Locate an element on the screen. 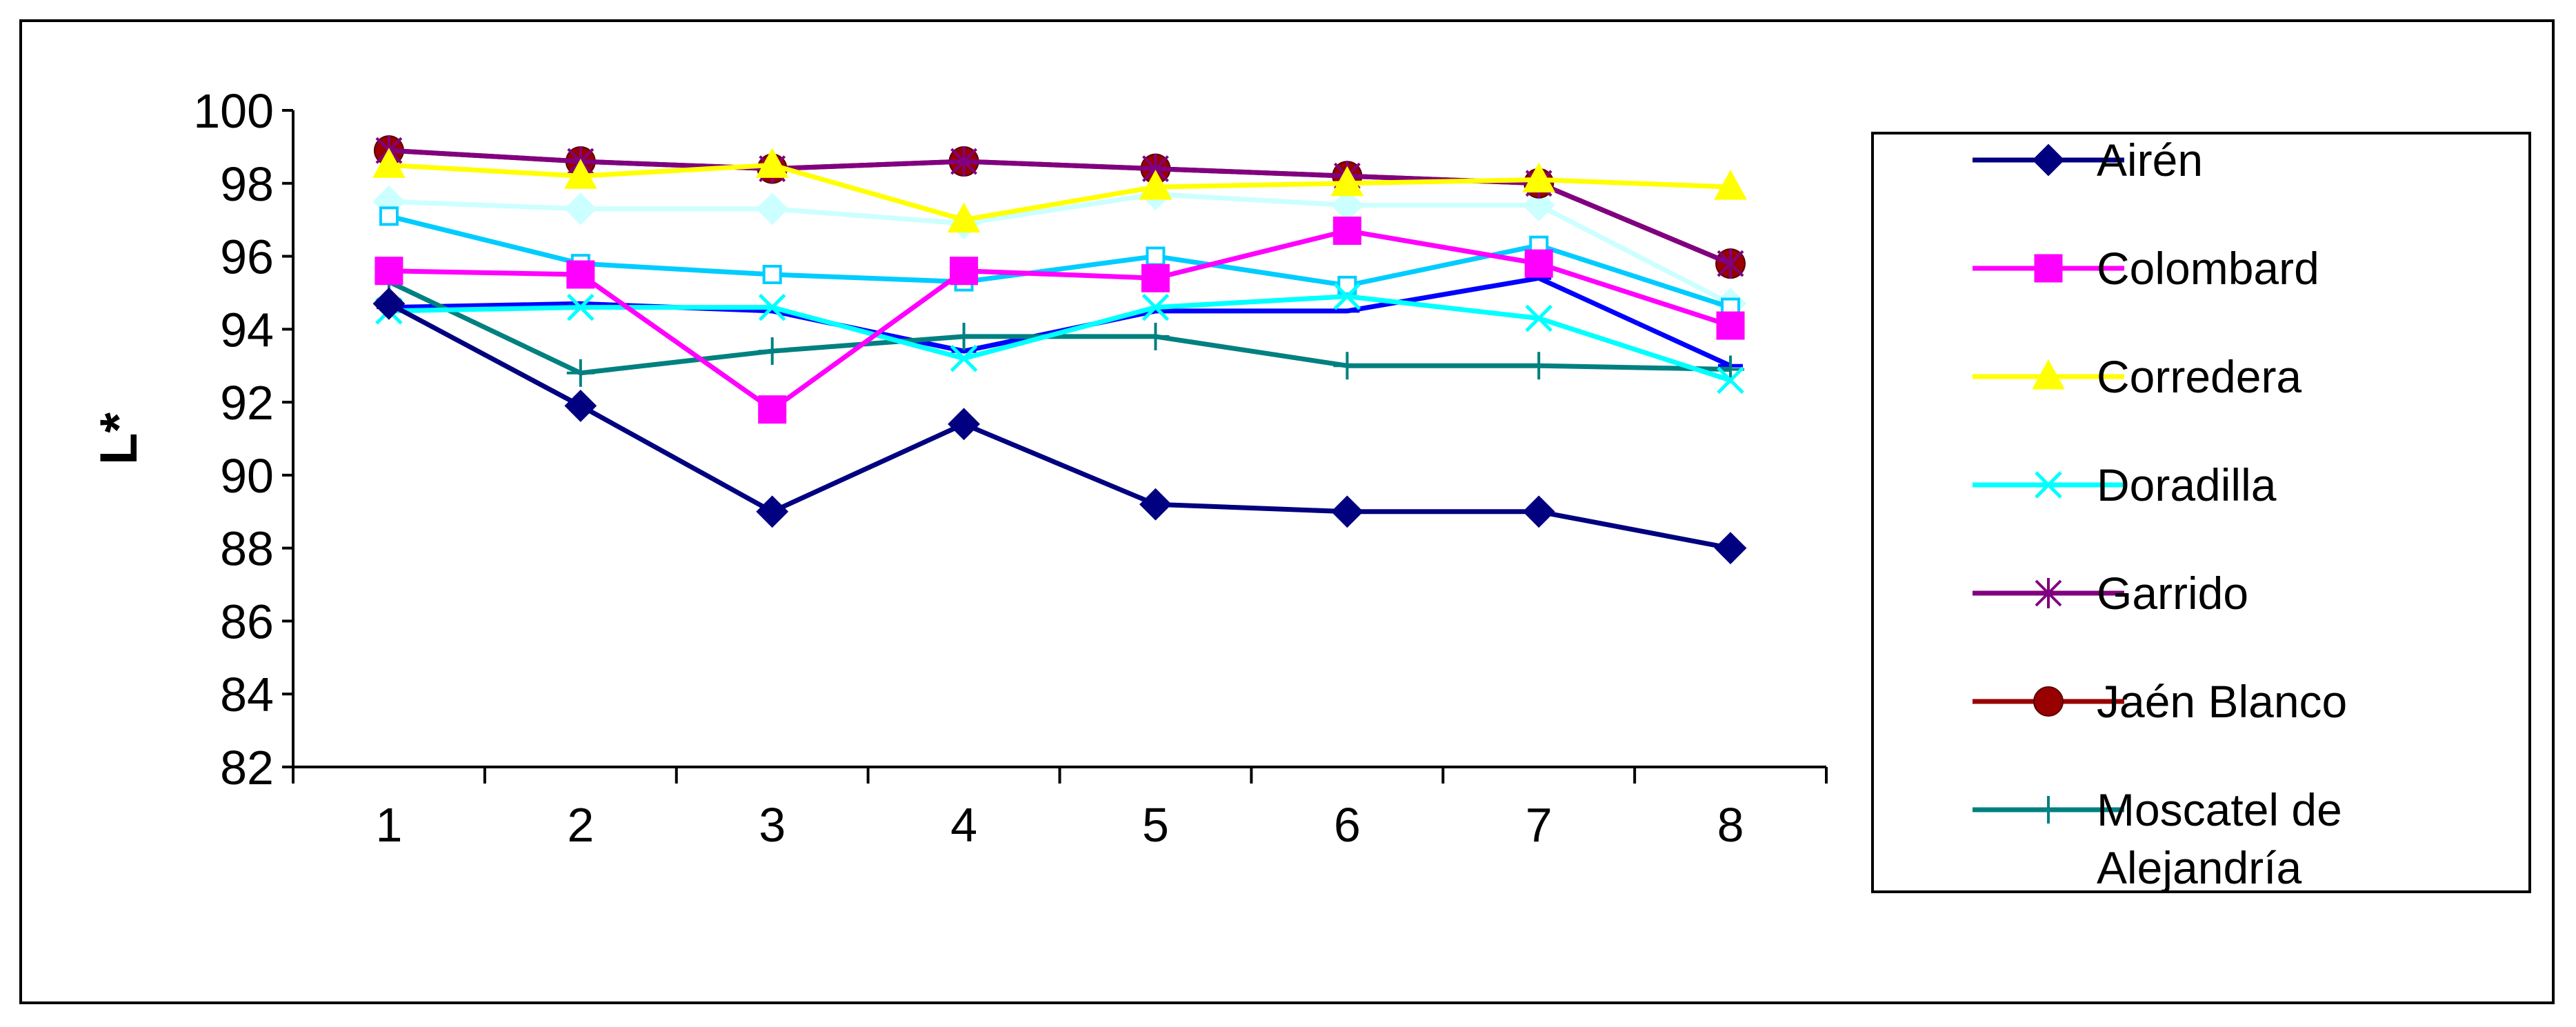 Image resolution: width=2576 pixels, height=1027 pixels. legend-label: Airén is located at coordinates (2150, 160).